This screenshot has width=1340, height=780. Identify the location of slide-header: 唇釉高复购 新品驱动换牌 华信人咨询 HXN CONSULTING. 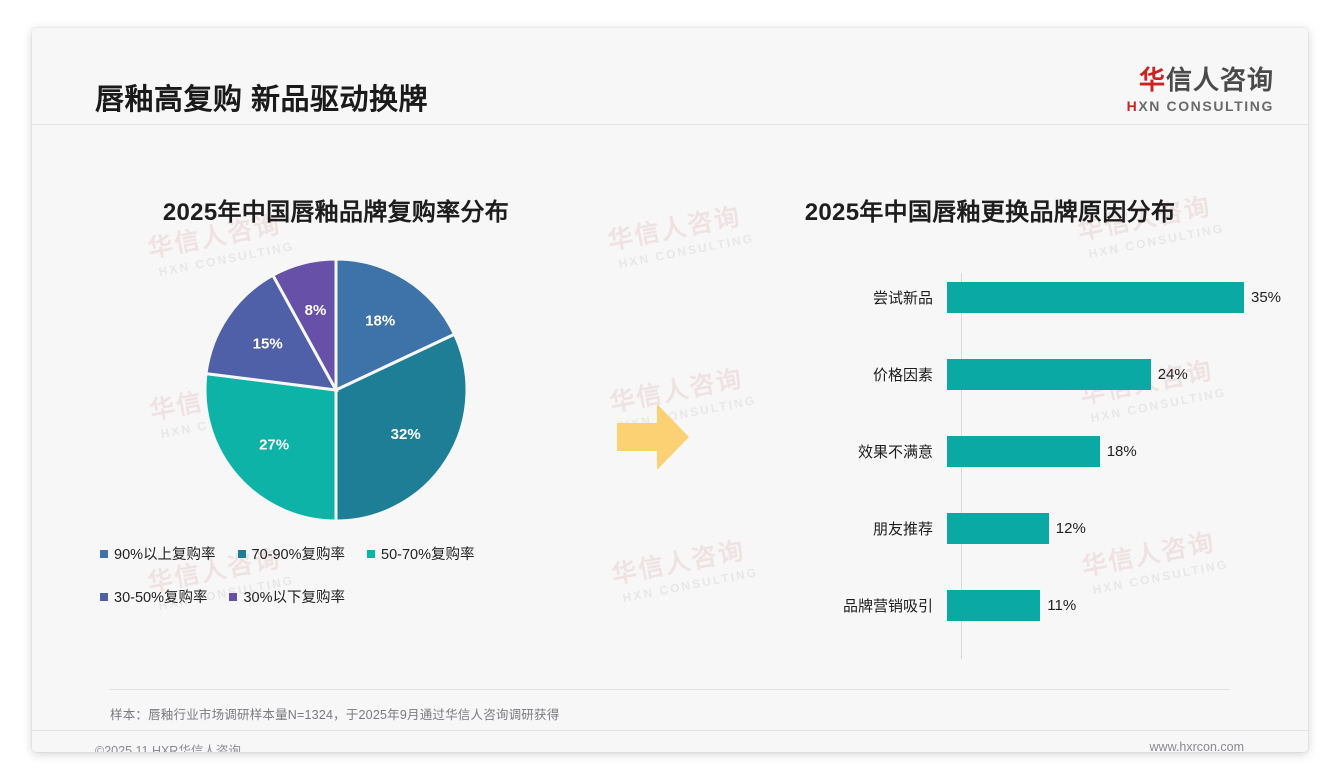
(670, 76).